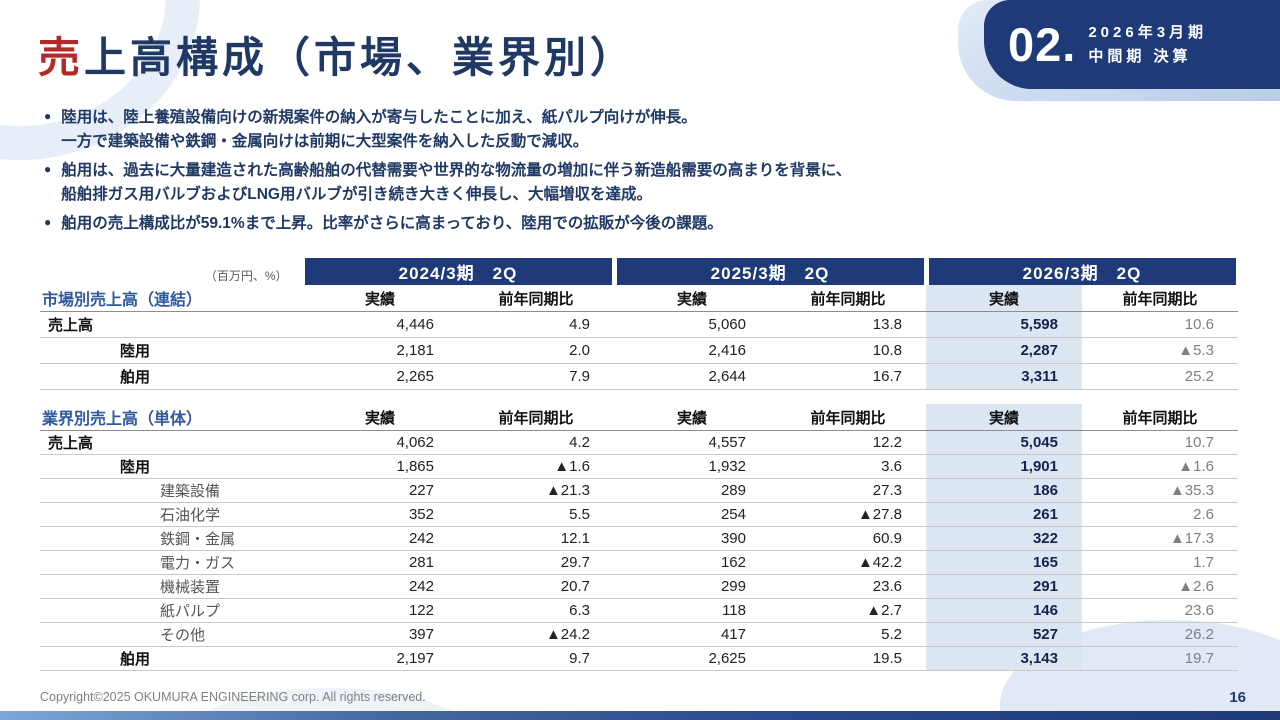 The width and height of the screenshot is (1280, 720). What do you see at coordinates (848, 490) in the screenshot?
I see `value-cell: 27.3` at bounding box center [848, 490].